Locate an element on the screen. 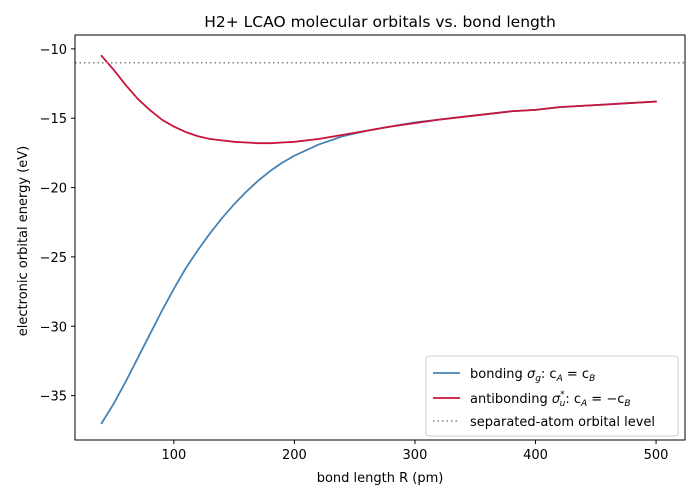 The width and height of the screenshot is (700, 500). x-tick-label: 100 is located at coordinates (173, 455).